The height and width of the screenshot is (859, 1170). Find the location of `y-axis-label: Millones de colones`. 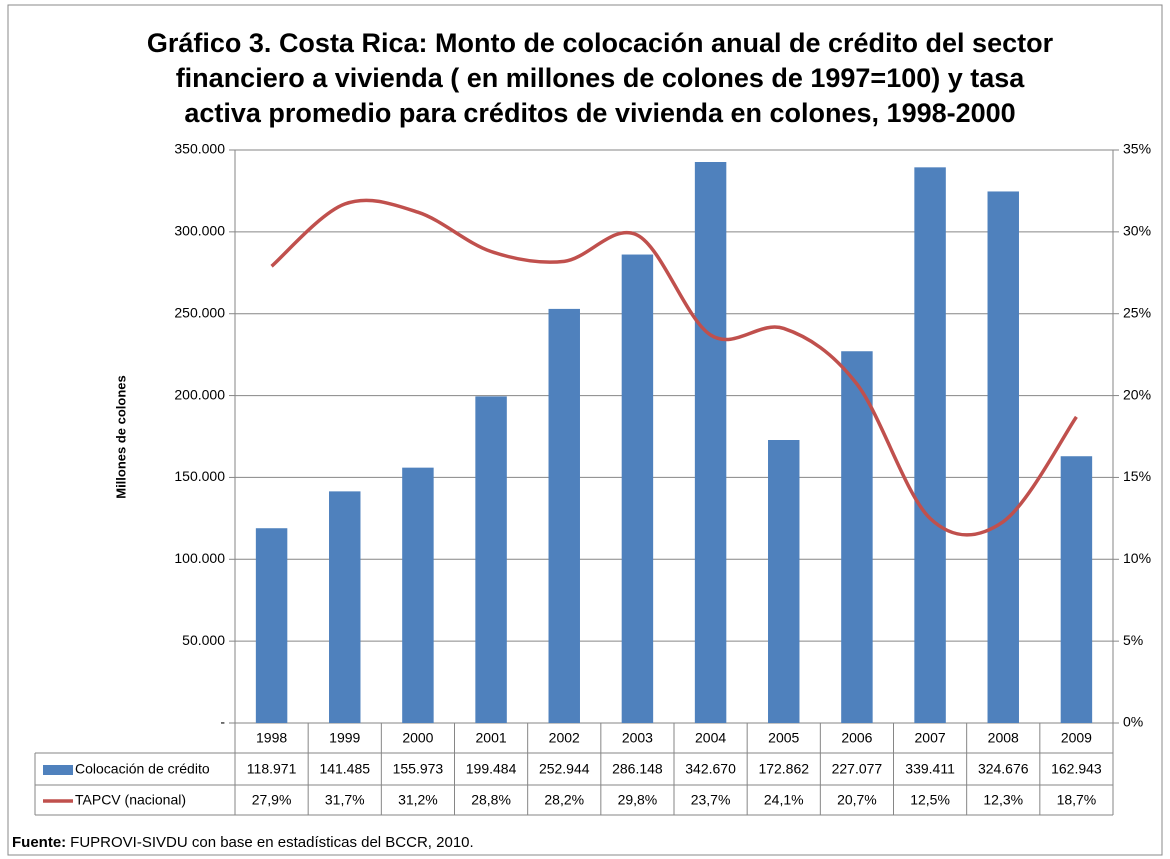

y-axis-label: Millones de colones is located at coordinates (120, 437).